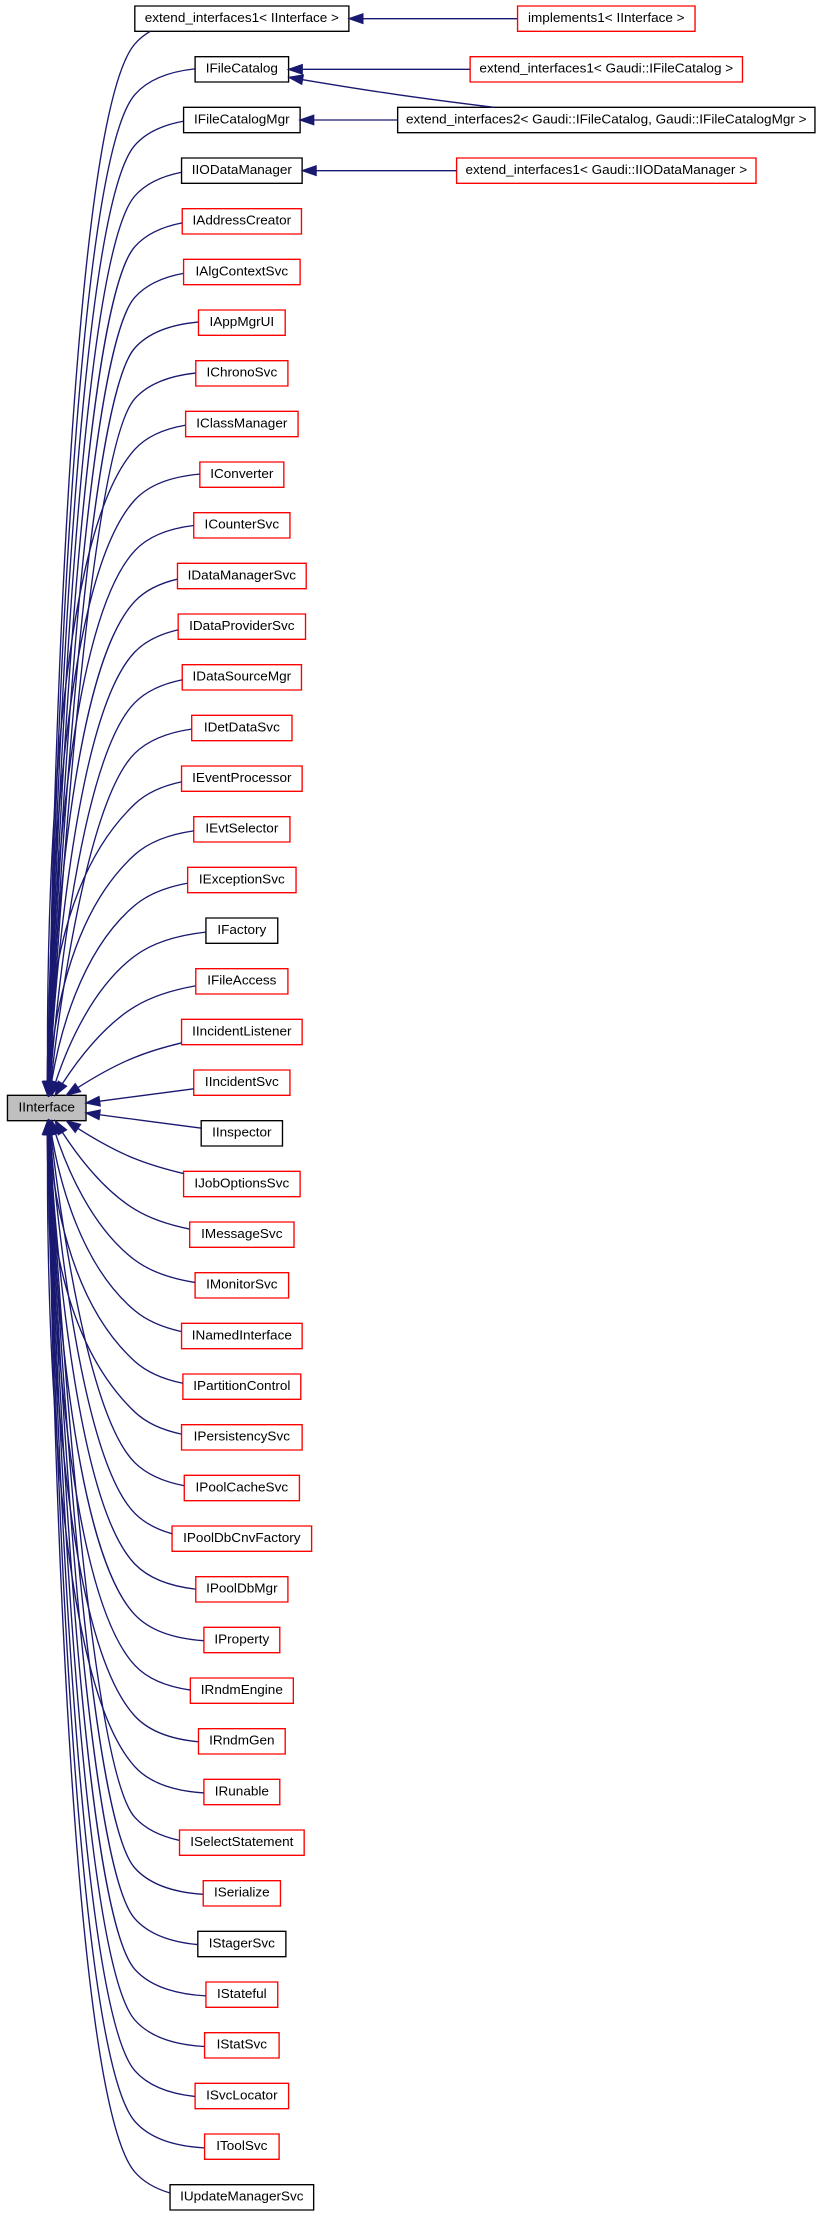  Describe the element at coordinates (242, 68) in the screenshot. I see `svg-text: IFileCatalog` at that location.